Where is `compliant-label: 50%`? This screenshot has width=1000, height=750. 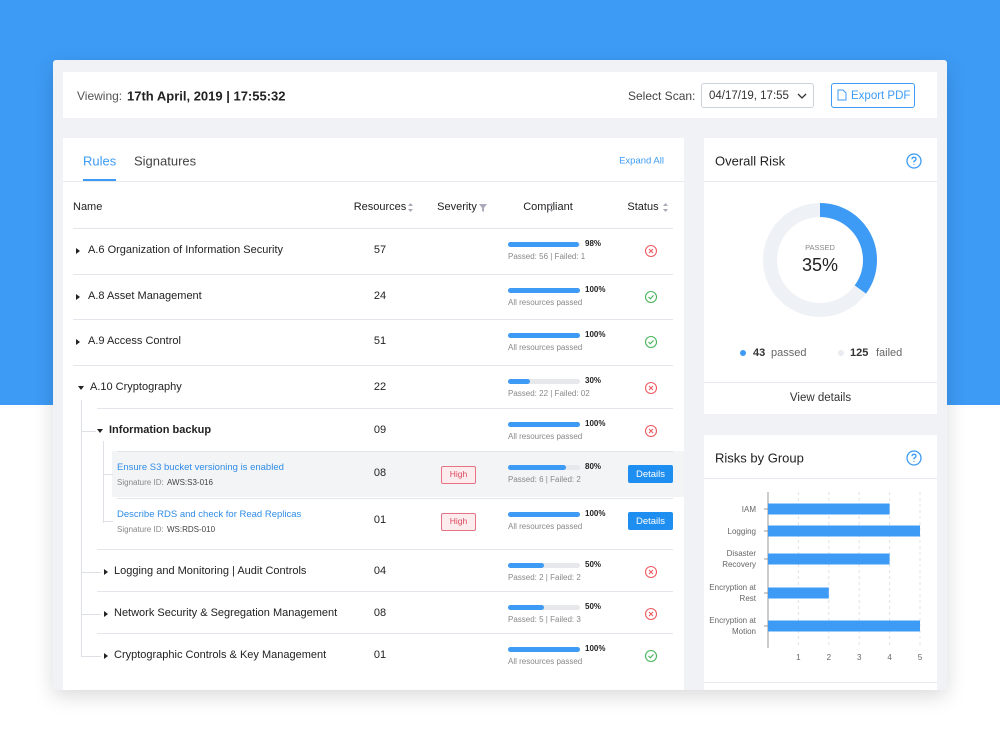
compliant-label: 50% is located at coordinates (593, 564).